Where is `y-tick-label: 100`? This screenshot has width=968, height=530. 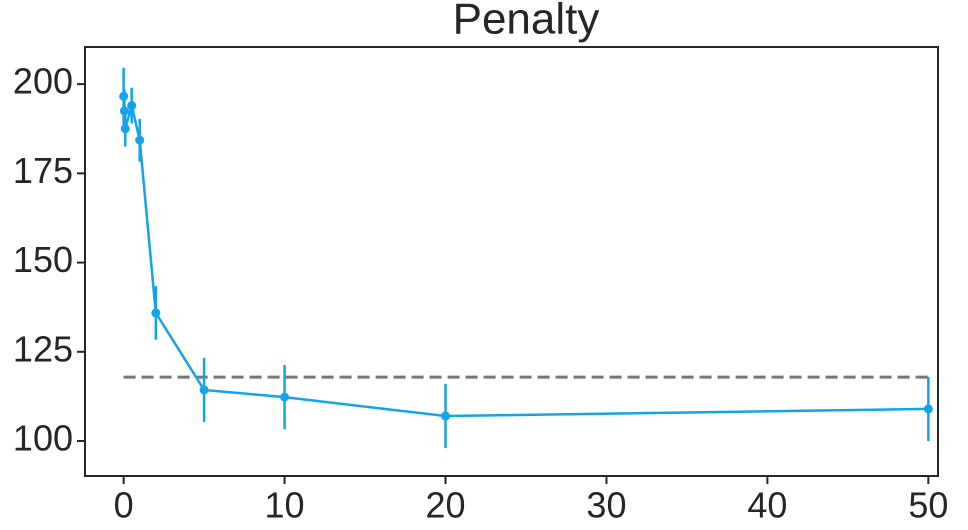 y-tick-label: 100 is located at coordinates (43, 438).